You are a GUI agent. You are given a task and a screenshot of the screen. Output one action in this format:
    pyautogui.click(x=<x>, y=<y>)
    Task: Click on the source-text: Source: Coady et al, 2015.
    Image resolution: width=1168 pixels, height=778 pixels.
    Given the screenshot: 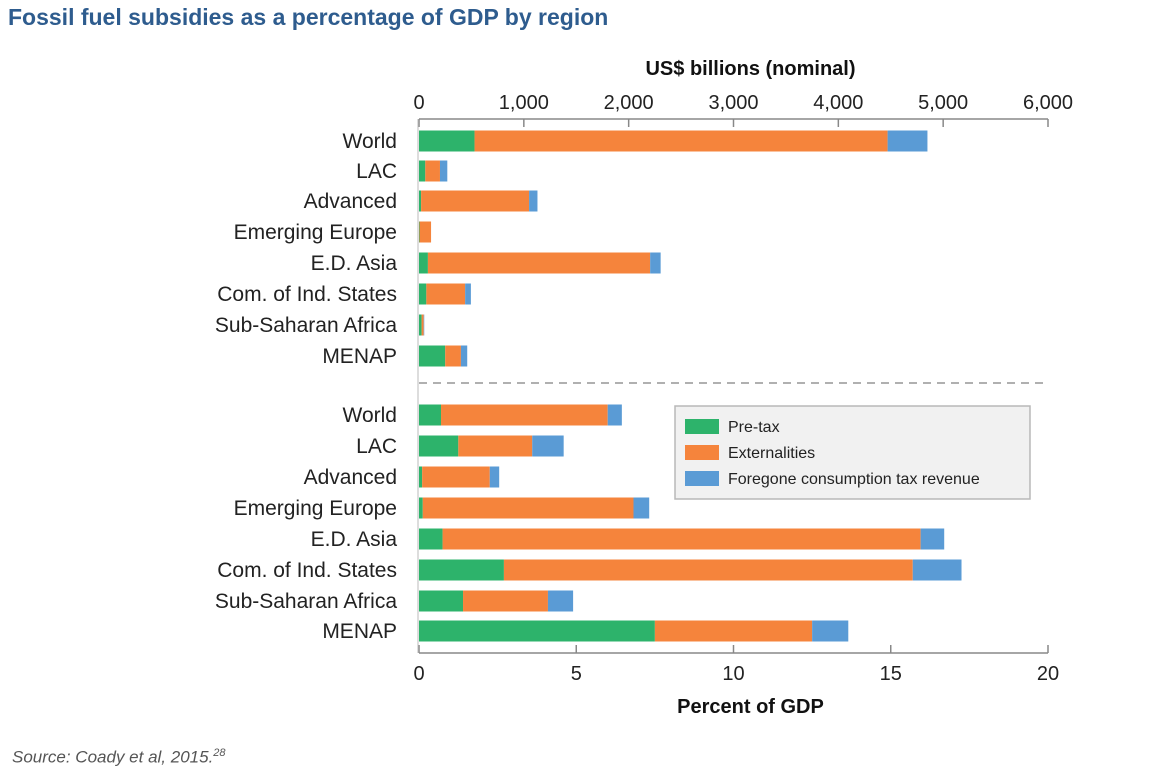 What is the action you would take?
    pyautogui.click(x=113, y=757)
    